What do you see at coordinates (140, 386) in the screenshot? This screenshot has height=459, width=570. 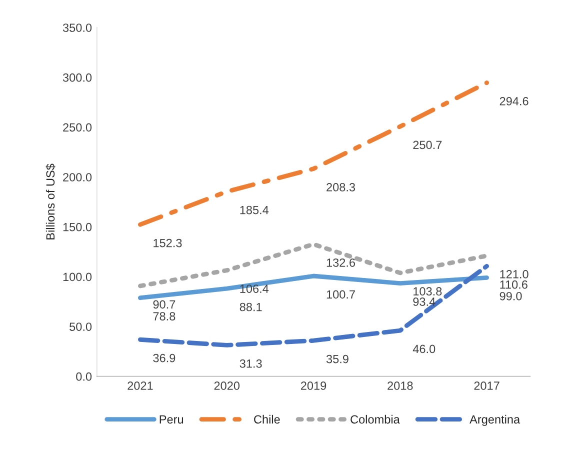 I see `x-tick-label: 2021` at bounding box center [140, 386].